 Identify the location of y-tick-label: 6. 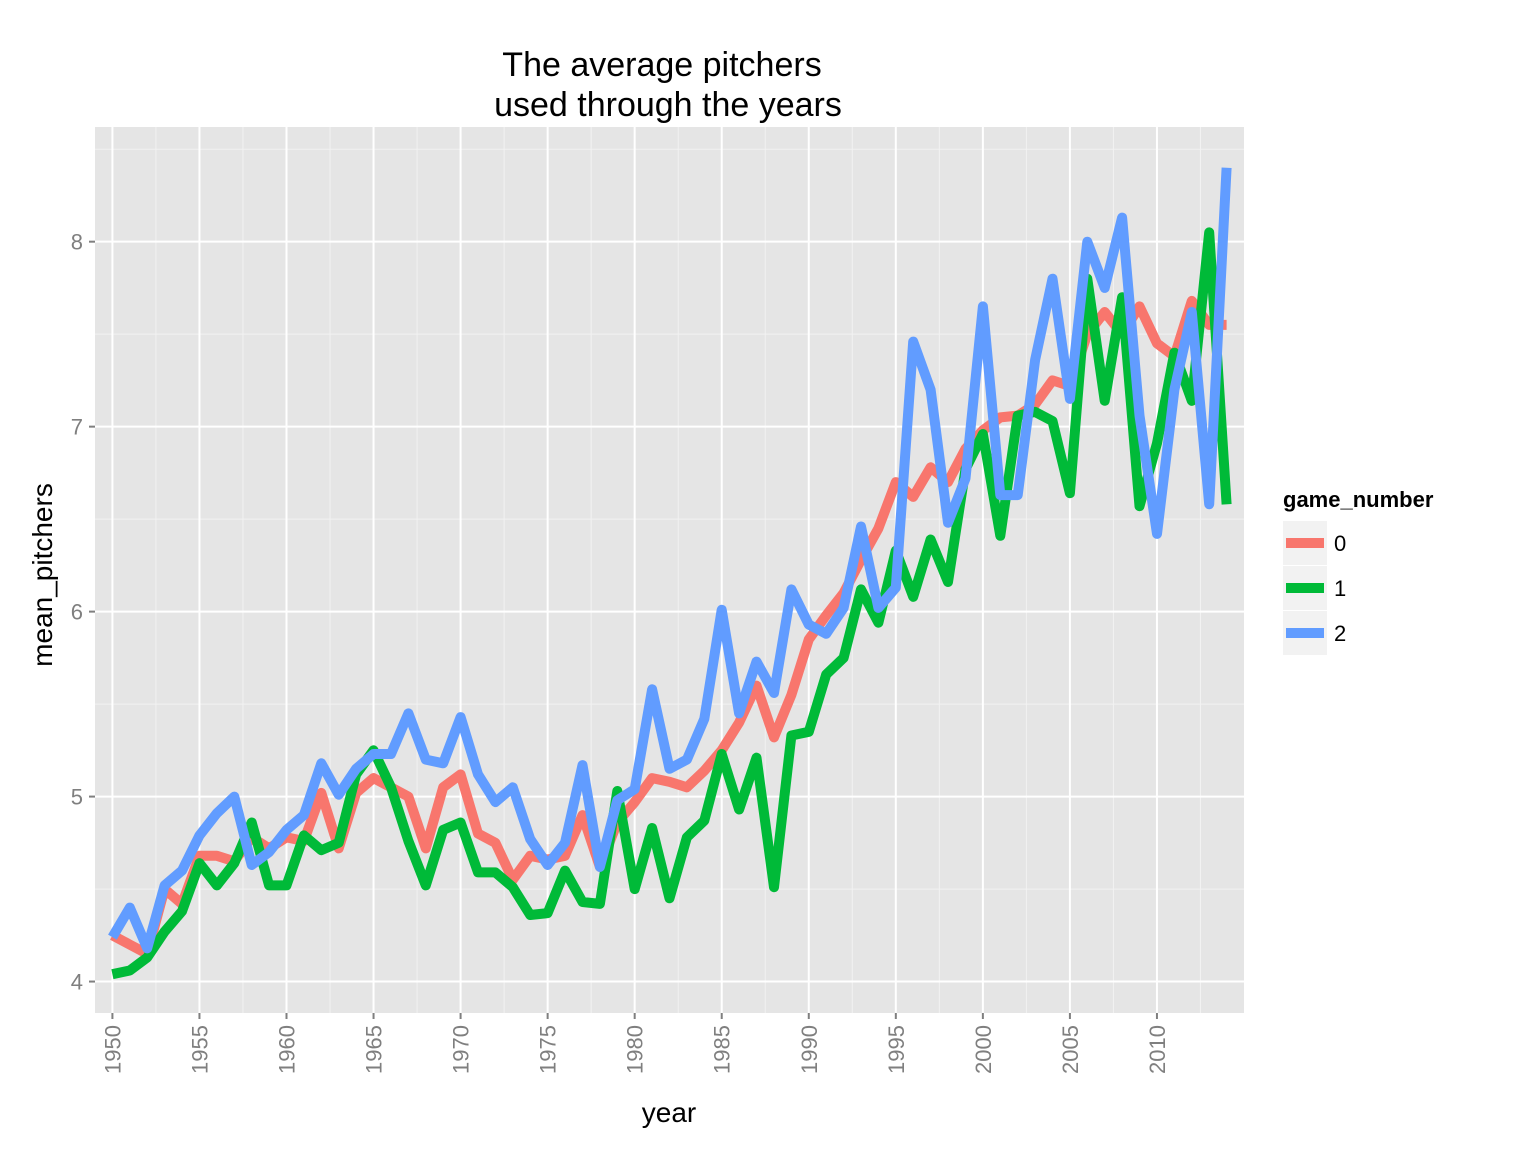
(77, 612).